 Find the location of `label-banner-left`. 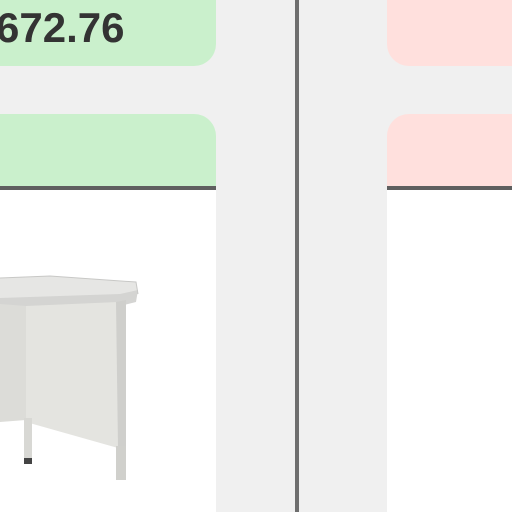

label-banner-left is located at coordinates (108, 152).